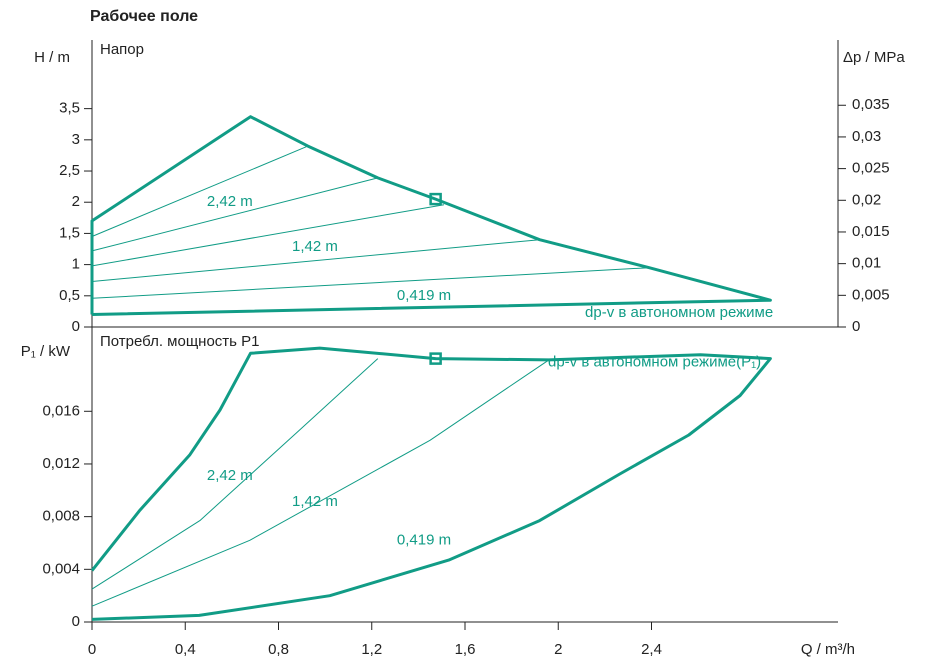  Describe the element at coordinates (69, 170) in the screenshot. I see `y-tick-label: 2,5` at that location.